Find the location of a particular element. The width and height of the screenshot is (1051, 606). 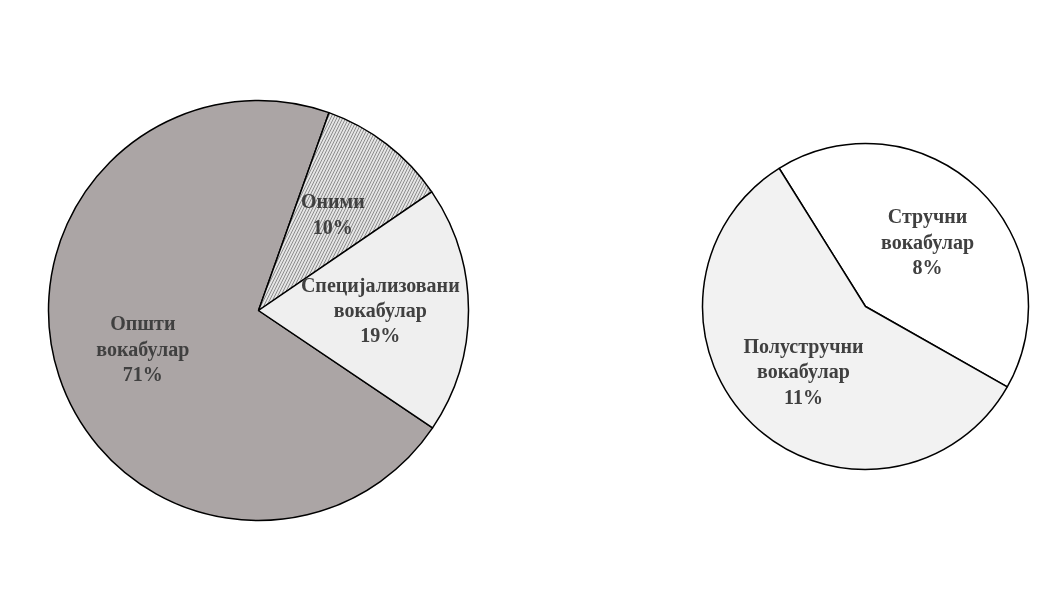

data-label: 10% is located at coordinates (332, 226).